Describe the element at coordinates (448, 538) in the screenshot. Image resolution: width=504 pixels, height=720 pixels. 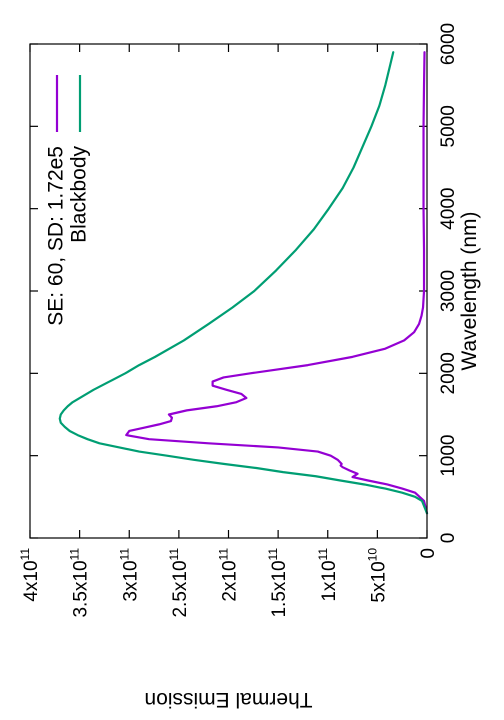
I see `x-tick-label: 0` at that location.